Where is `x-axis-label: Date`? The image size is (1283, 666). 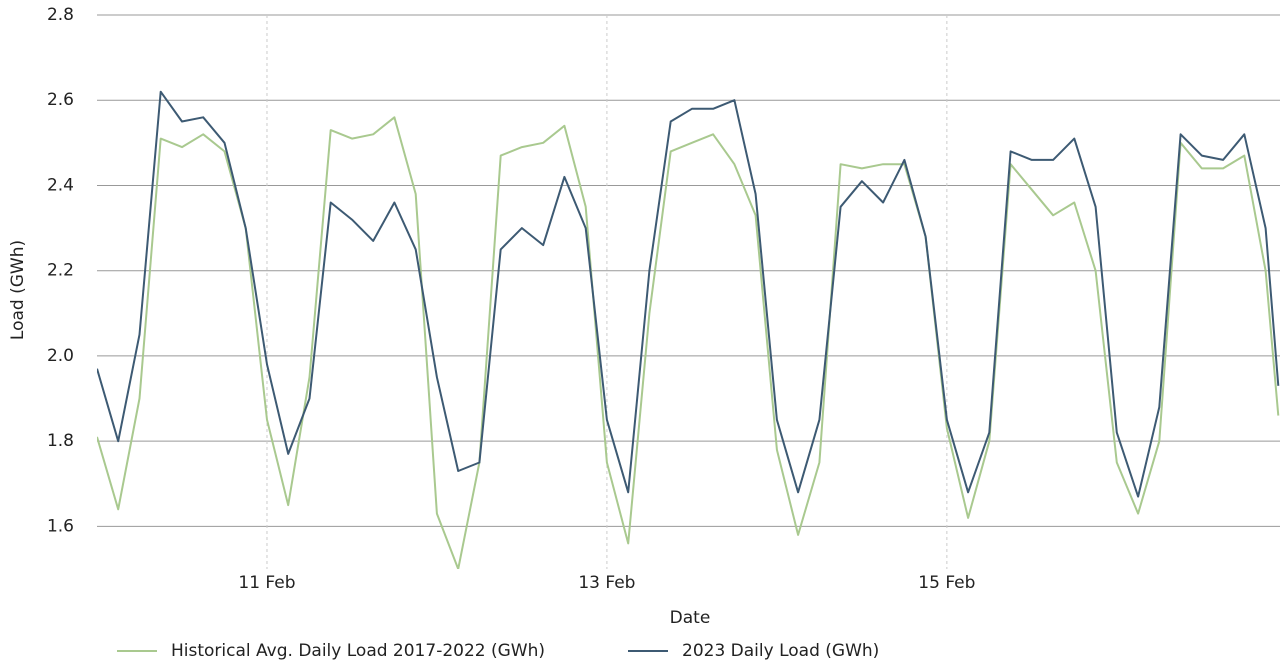 x-axis-label: Date is located at coordinates (690, 618).